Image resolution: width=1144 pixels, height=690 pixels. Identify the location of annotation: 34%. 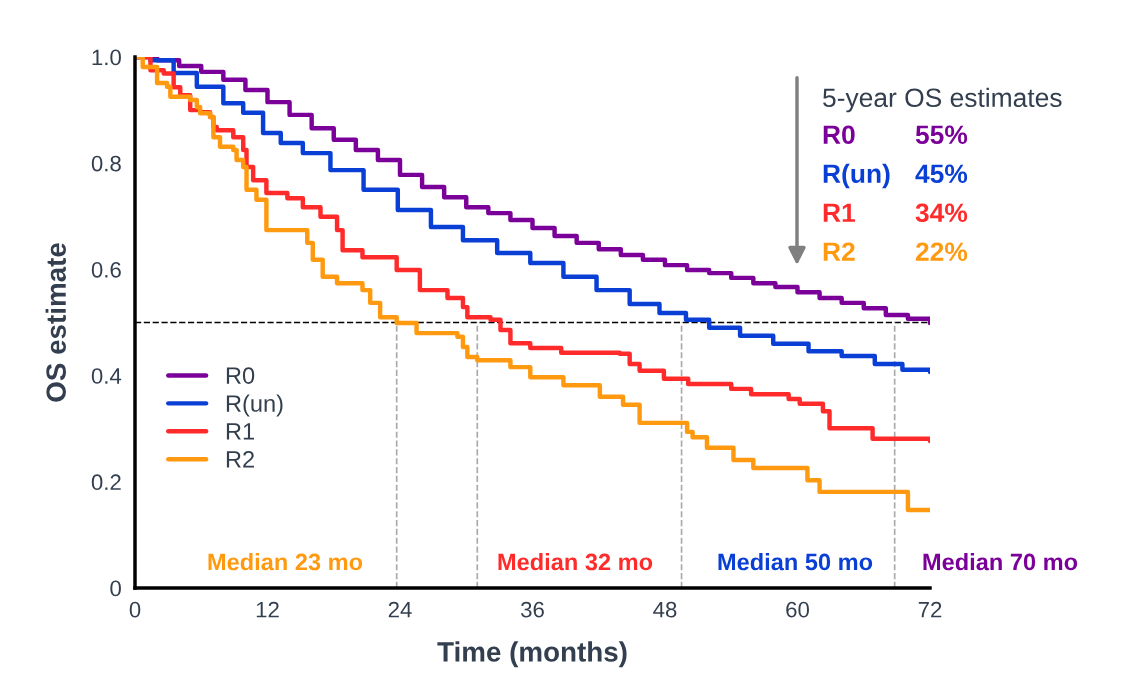
(941, 213).